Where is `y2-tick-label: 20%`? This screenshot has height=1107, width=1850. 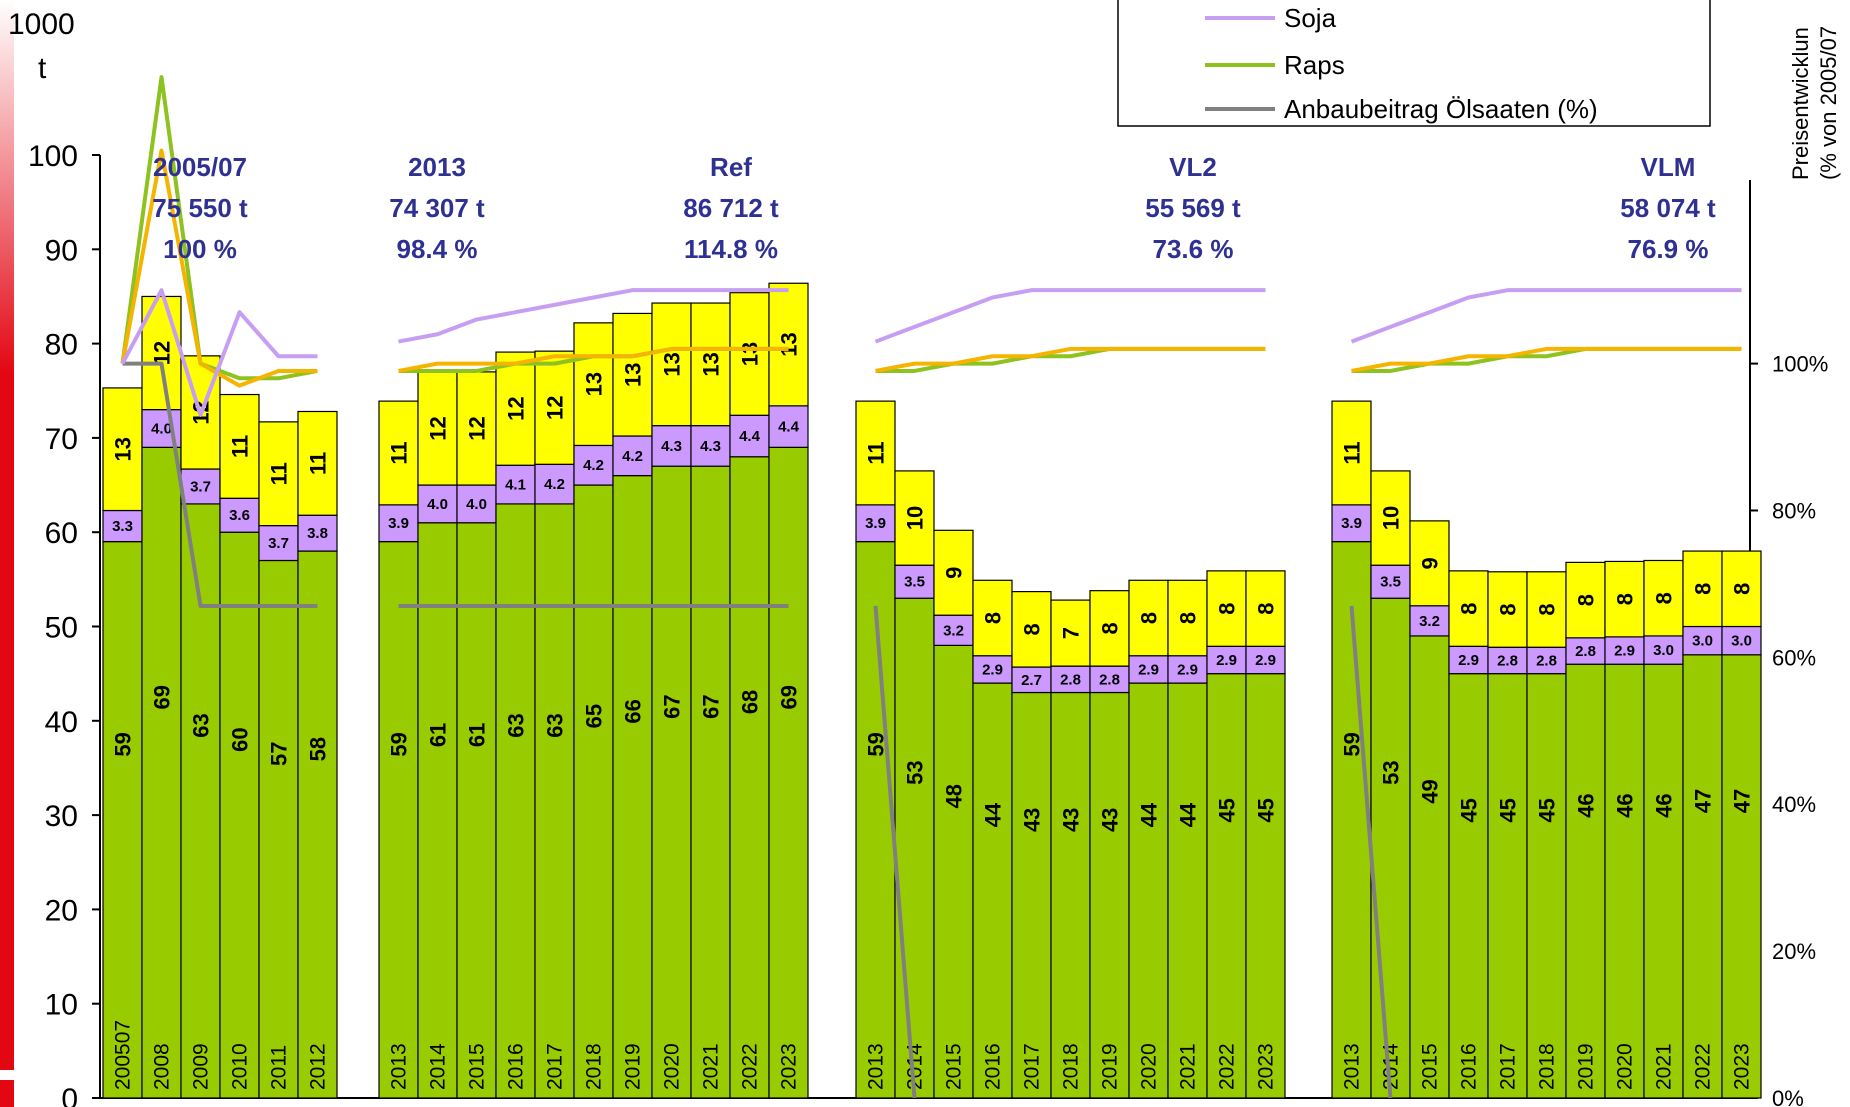 y2-tick-label: 20% is located at coordinates (1794, 951).